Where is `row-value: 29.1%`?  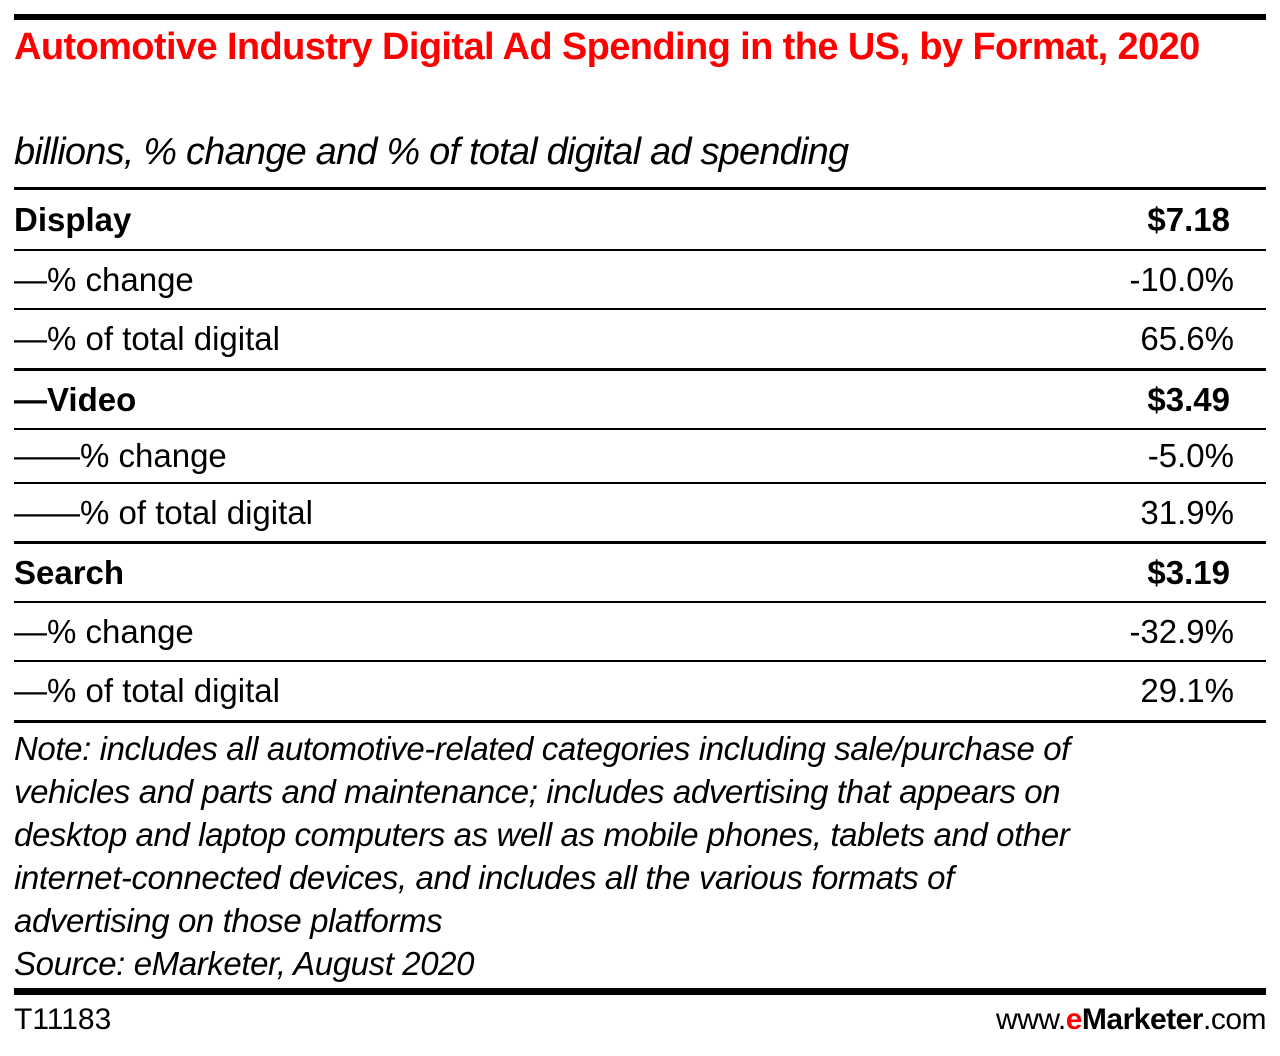
row-value: 29.1% is located at coordinates (1187, 690).